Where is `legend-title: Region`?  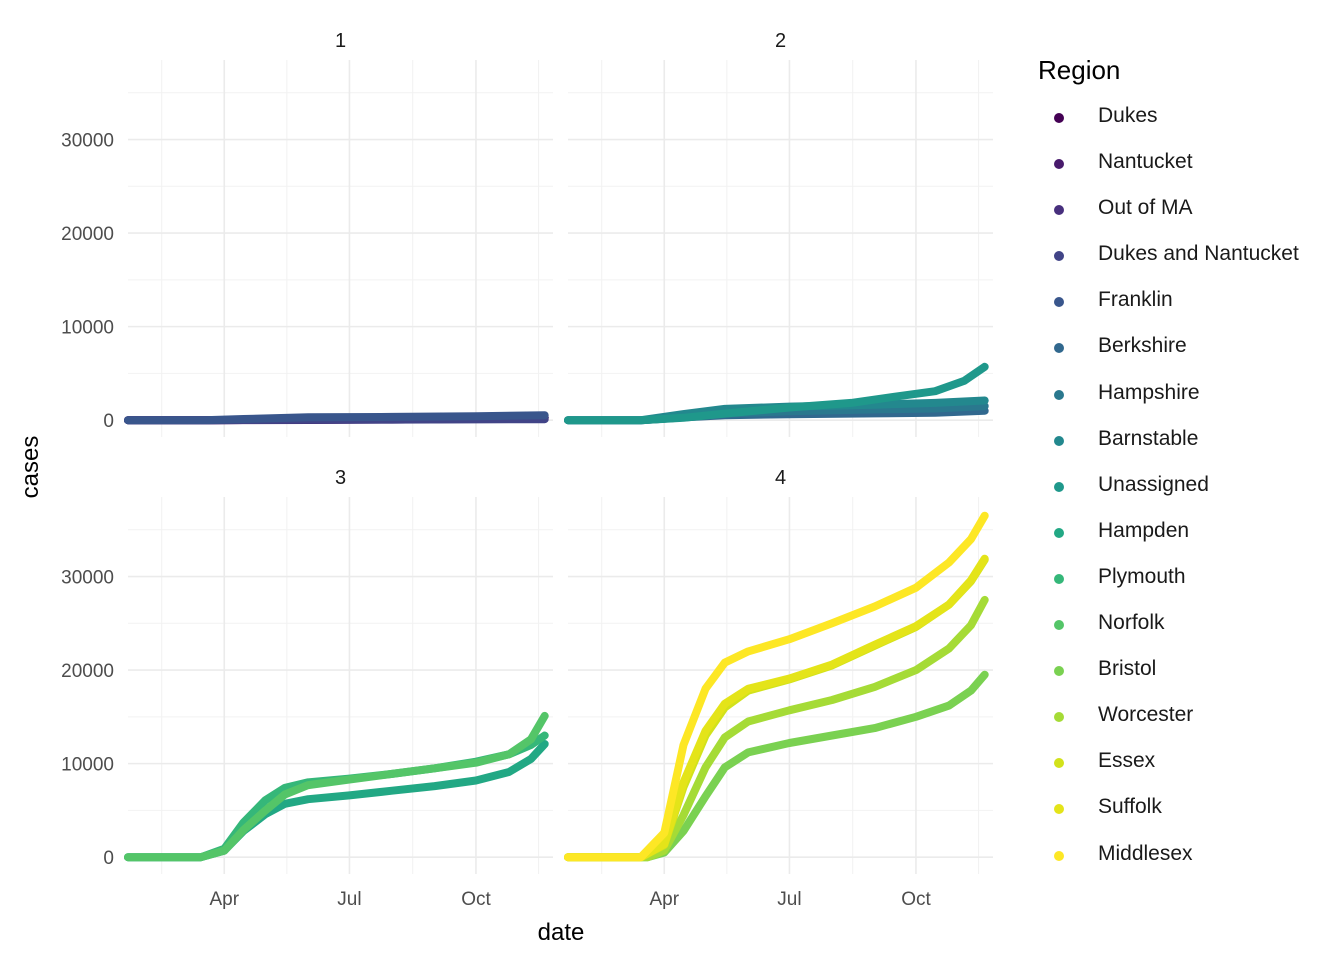 legend-title: Region is located at coordinates (1079, 70).